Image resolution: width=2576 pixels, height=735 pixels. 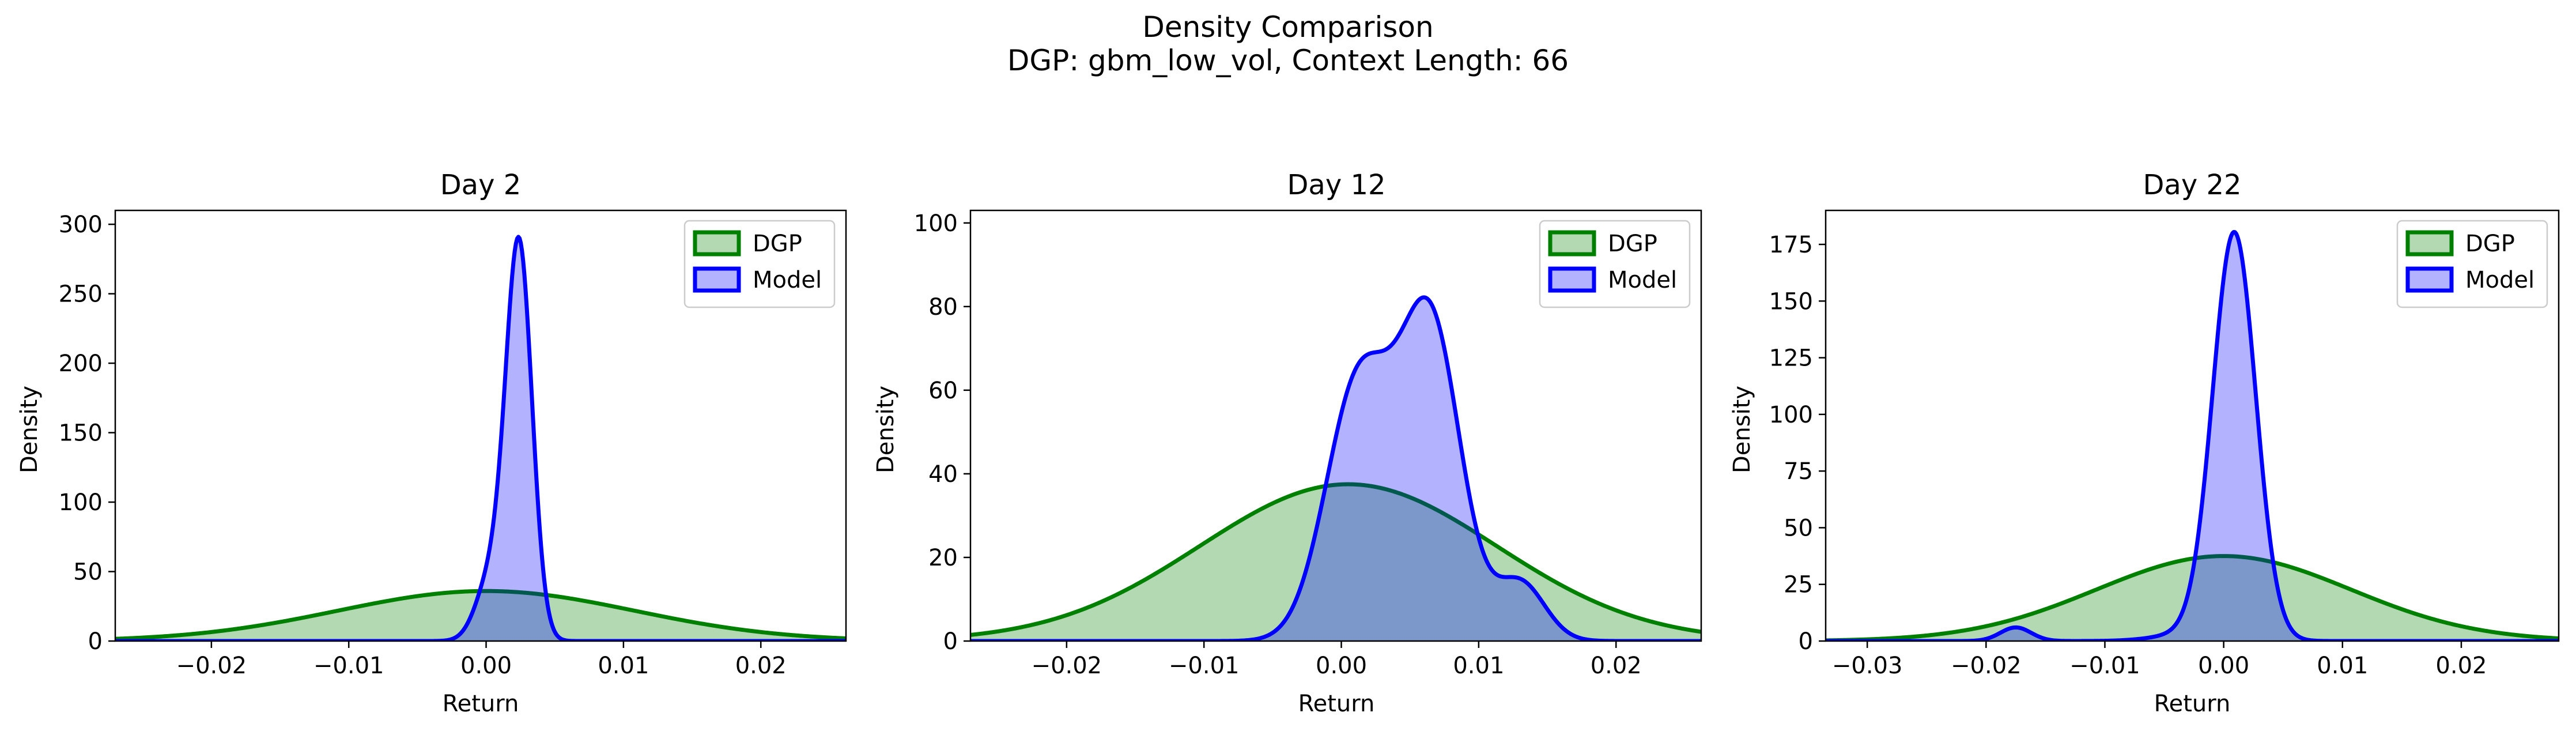 What do you see at coordinates (1867, 666) in the screenshot?
I see `x-tick-label: −0.03` at bounding box center [1867, 666].